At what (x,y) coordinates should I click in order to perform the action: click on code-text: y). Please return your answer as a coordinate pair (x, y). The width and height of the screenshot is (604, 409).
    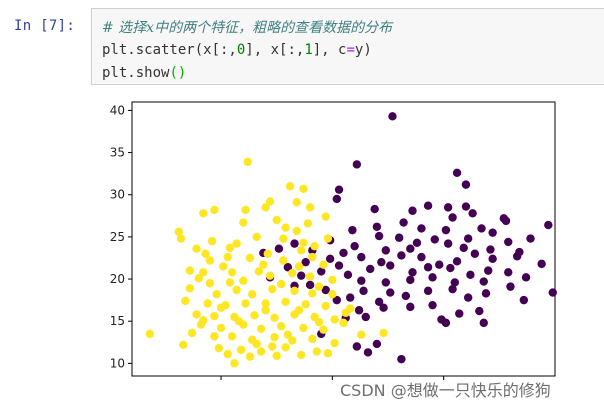
    Looking at the image, I should click on (363, 50).